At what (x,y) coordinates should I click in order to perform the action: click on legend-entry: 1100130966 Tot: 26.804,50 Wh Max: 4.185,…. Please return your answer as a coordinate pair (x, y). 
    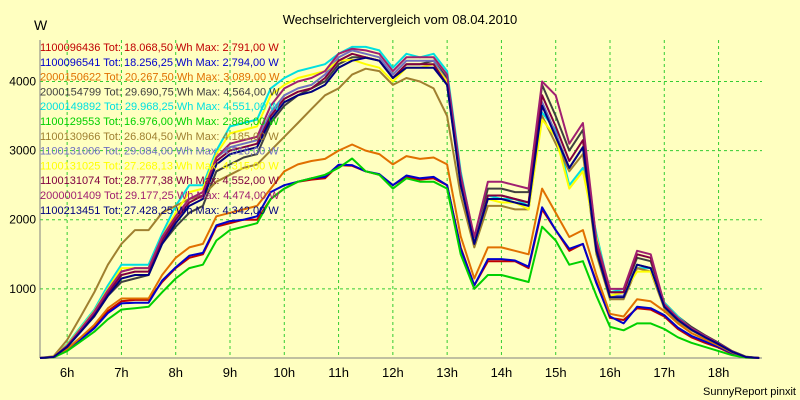
    Looking at the image, I should click on (159, 137).